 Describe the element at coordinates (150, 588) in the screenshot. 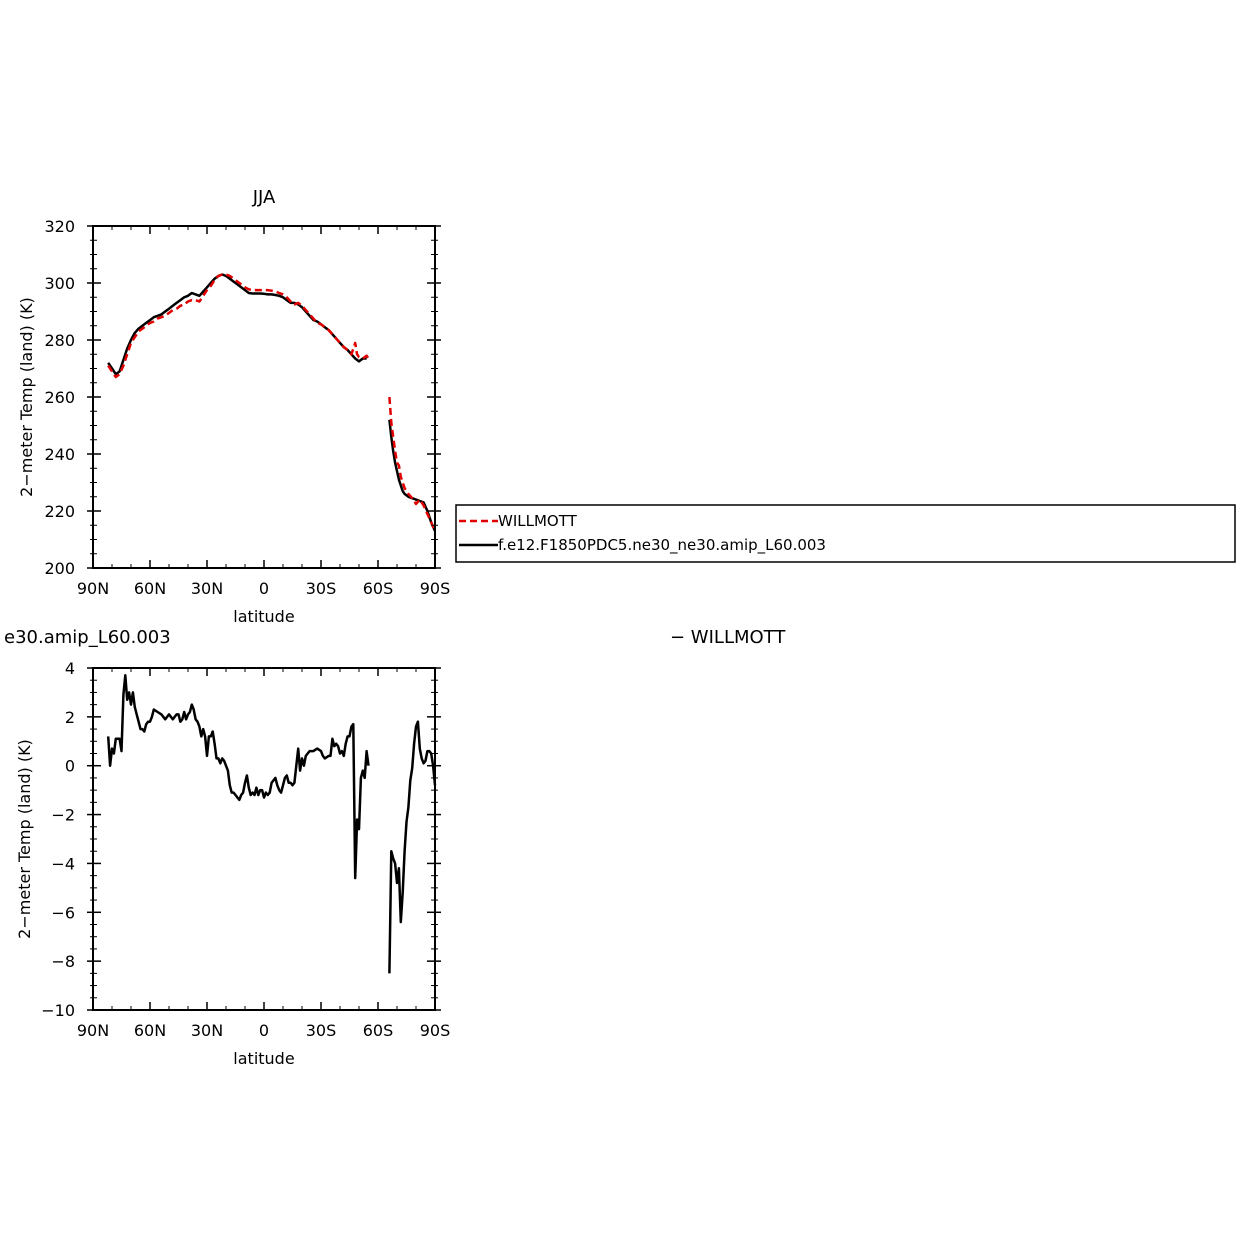

I see `top-x-tick-label: 60N` at that location.